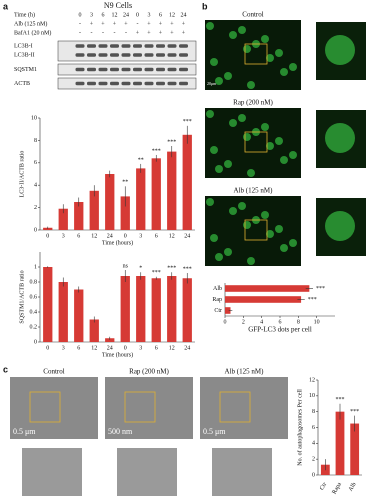 This screenshot has height=500, width=372. I want to click on x-axis-label: Time (hours), so click(117, 242).